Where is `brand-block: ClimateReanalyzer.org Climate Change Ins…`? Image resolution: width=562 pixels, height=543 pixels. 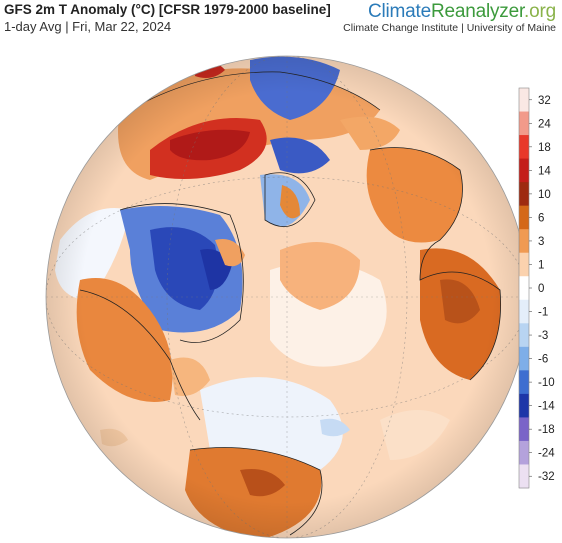 brand-block: ClimateReanalyzer.org Climate Change Ins… is located at coordinates (449, 17).